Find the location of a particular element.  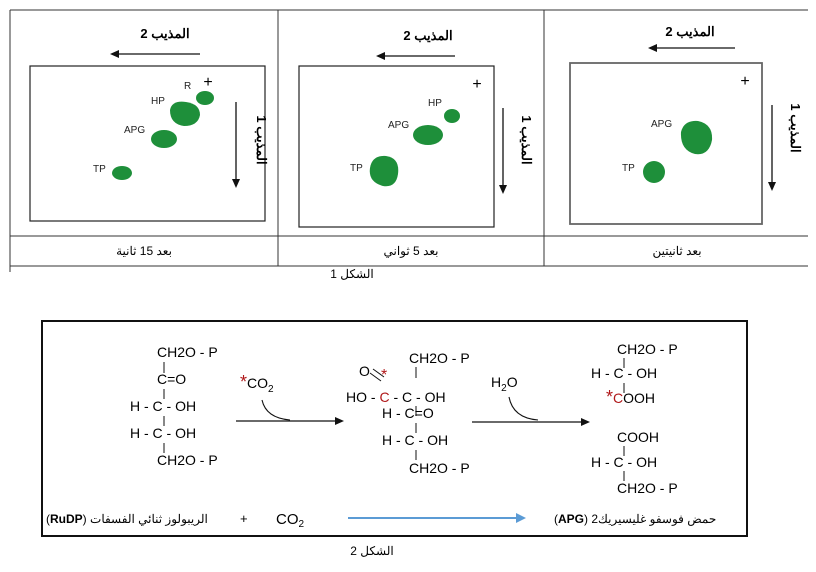

equation-rudp: (RuDP) الريبولوز ثنائي الفسفات is located at coordinates (127, 519).